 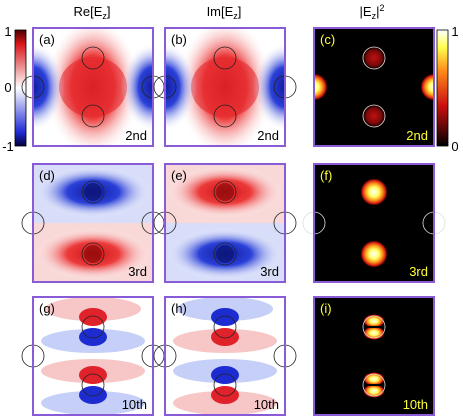 What do you see at coordinates (7, 87) in the screenshot?
I see `field-colorbar-mid: 0` at bounding box center [7, 87].